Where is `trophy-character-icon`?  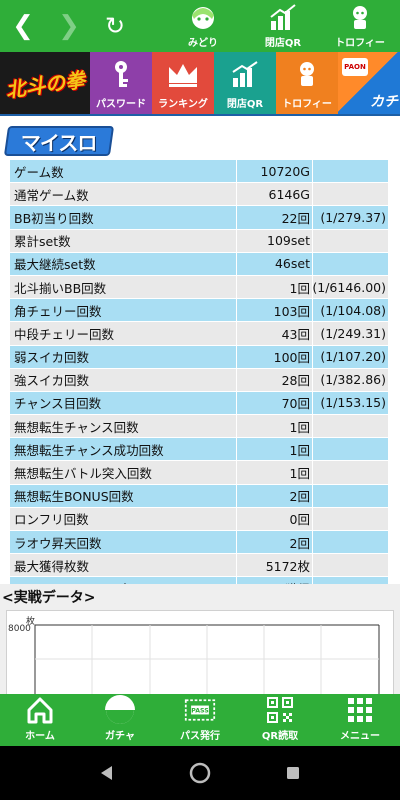 trophy-character-icon is located at coordinates (360, 18).